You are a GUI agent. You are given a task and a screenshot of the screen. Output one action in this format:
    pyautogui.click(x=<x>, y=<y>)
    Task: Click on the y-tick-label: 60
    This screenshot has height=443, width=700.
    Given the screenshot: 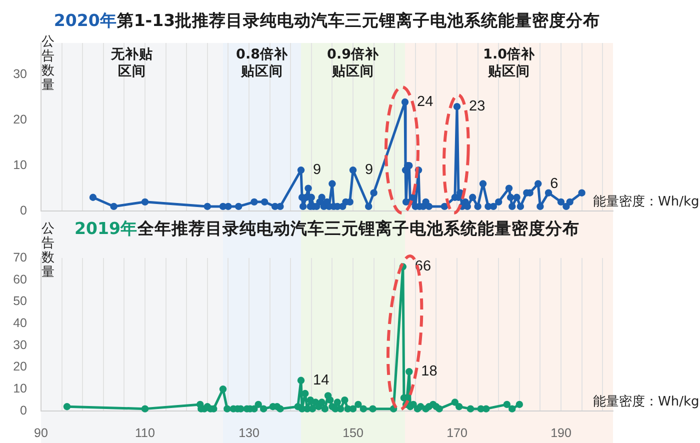 What is the action you would take?
    pyautogui.click(x=20, y=279)
    